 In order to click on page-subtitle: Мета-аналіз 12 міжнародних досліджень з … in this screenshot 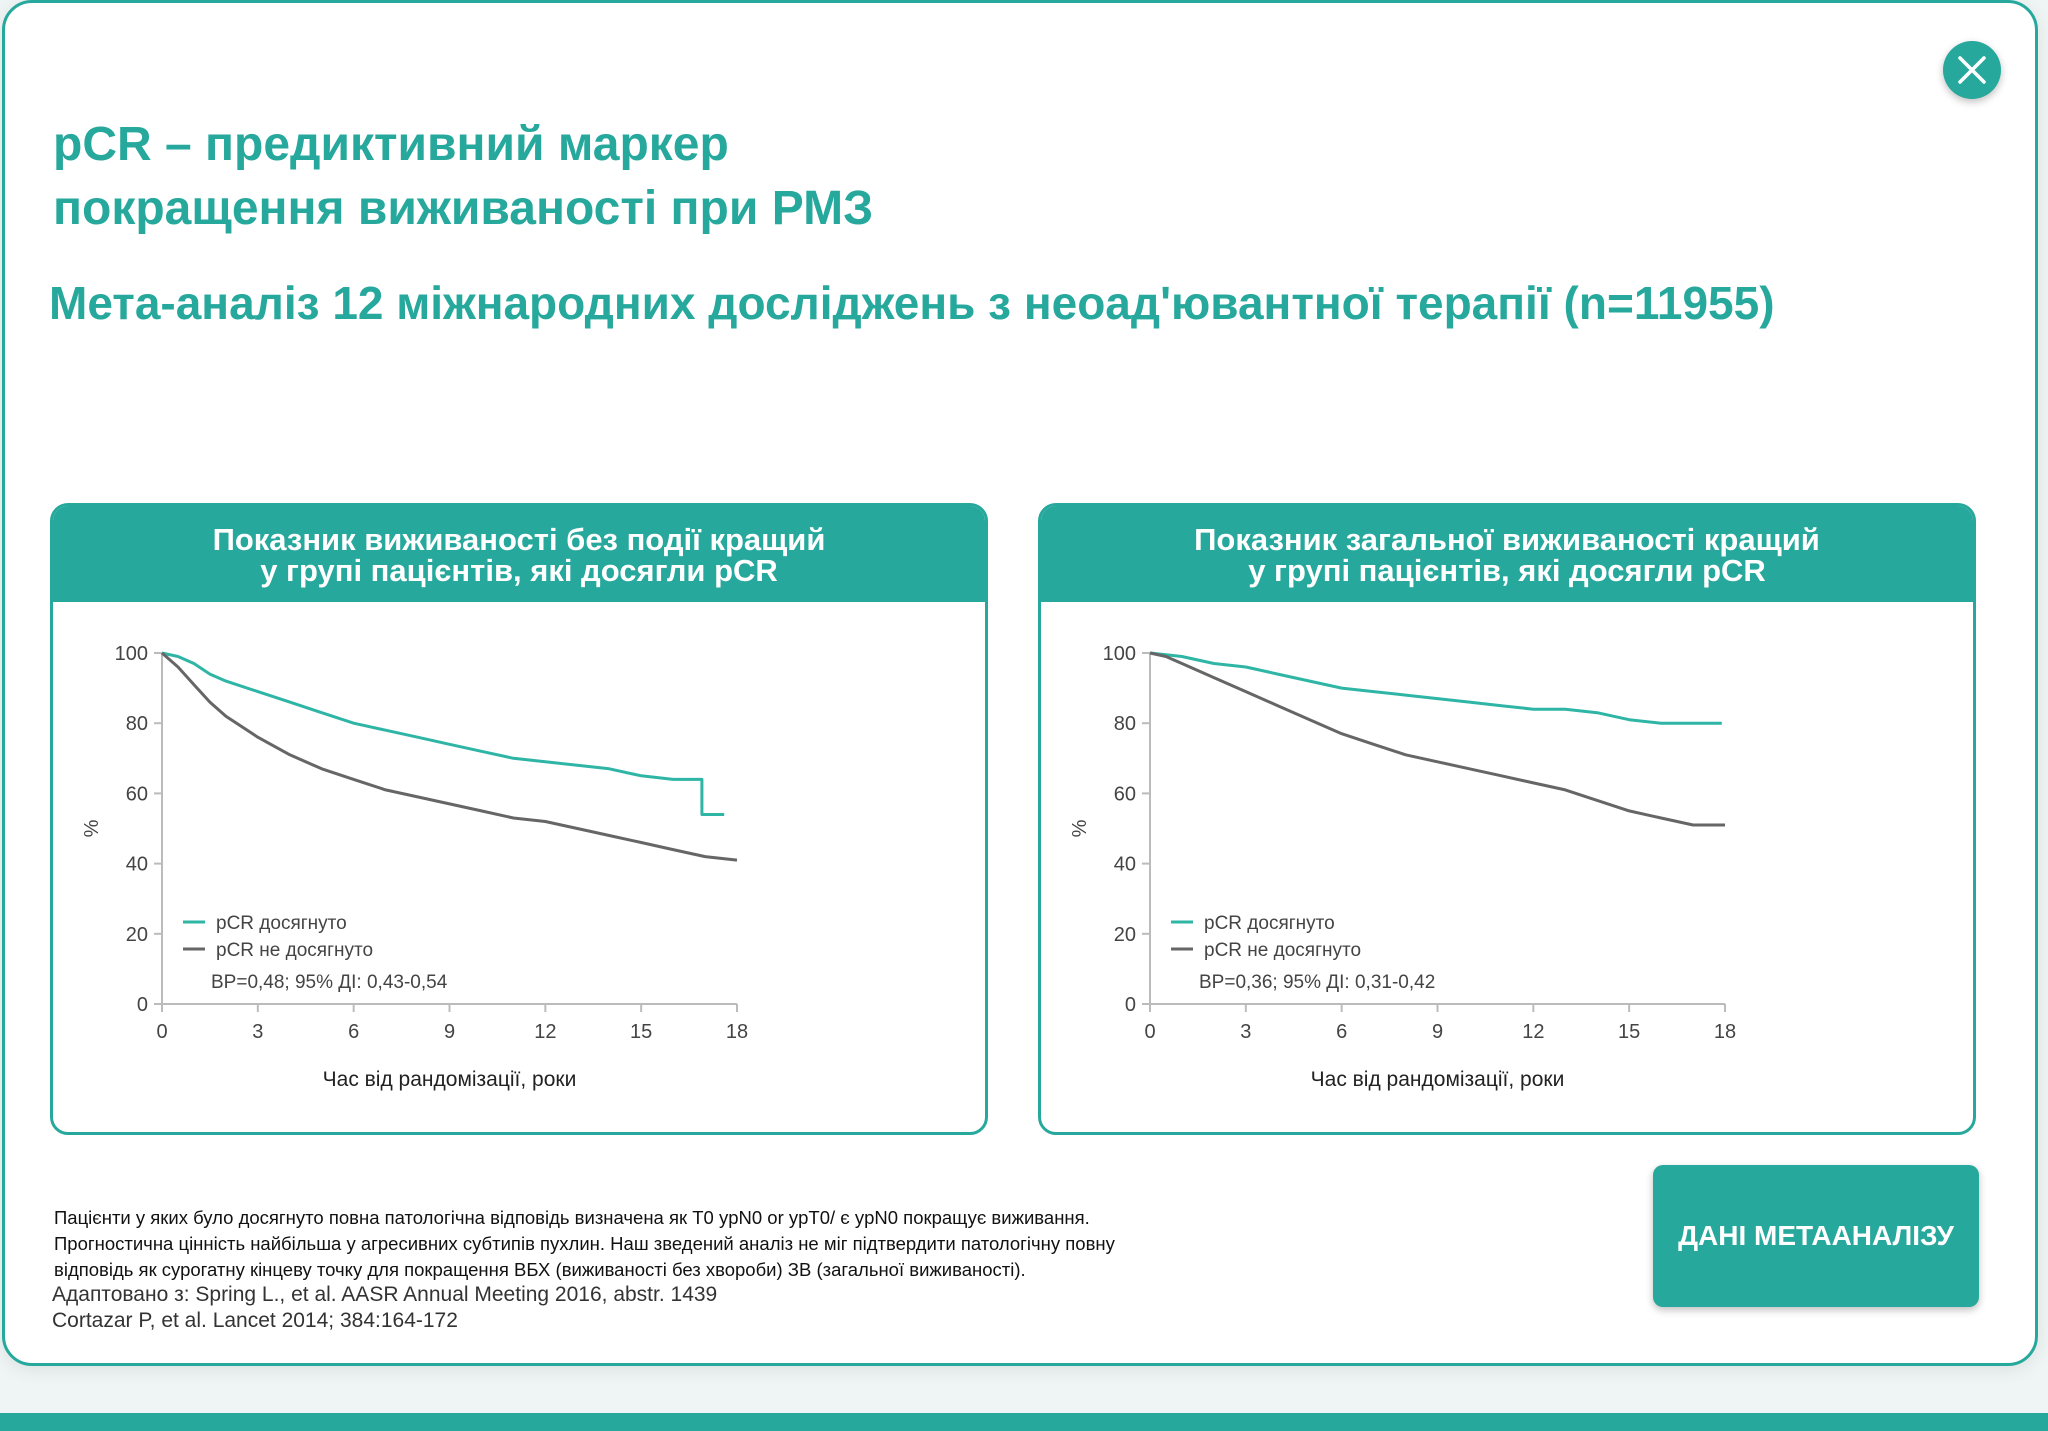, I will do `click(912, 303)`.